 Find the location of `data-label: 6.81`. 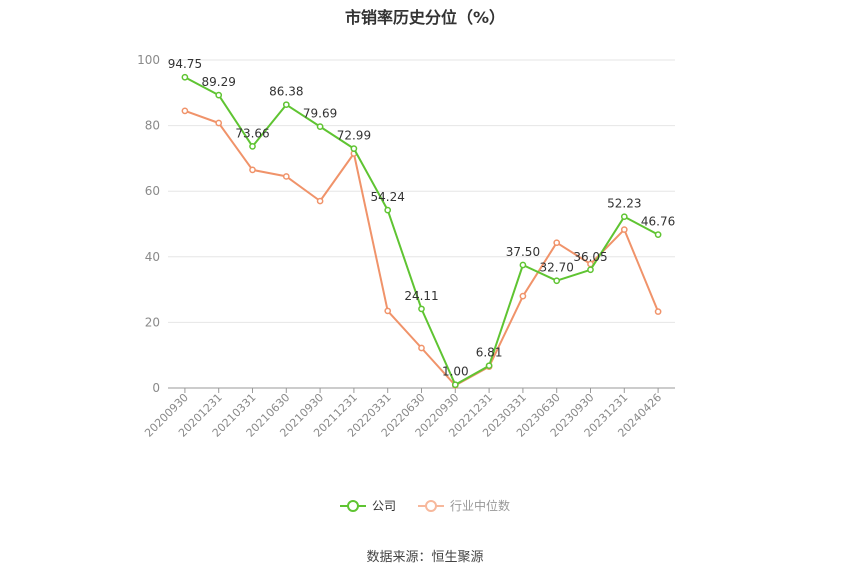

data-label: 6.81 is located at coordinates (489, 353).